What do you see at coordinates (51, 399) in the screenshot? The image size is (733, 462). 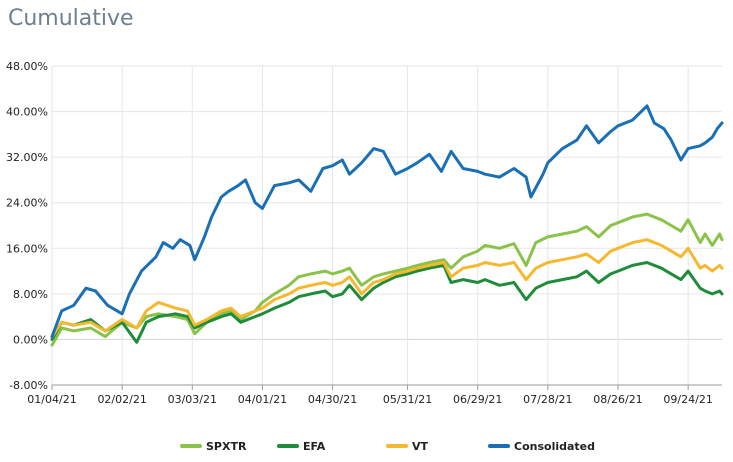 I see `x-tick-label: 01/04/21` at bounding box center [51, 399].